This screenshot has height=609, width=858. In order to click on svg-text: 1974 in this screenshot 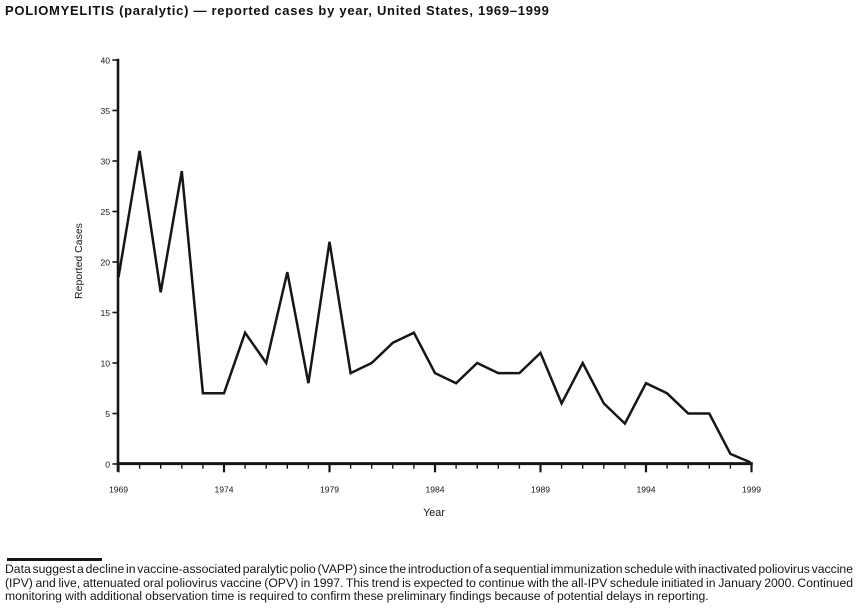, I will do `click(223, 489)`.